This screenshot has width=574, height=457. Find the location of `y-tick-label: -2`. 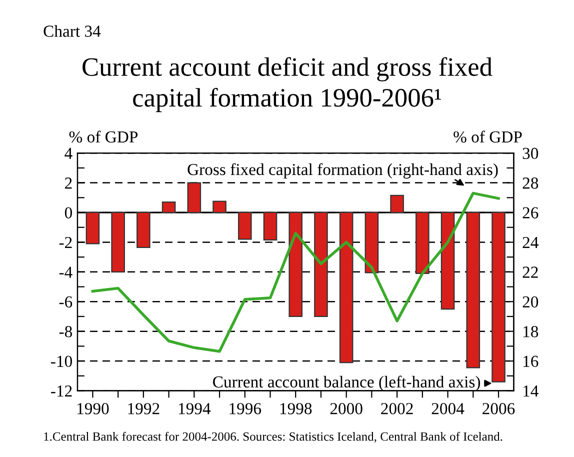

y-tick-label: -2 is located at coordinates (65, 242).